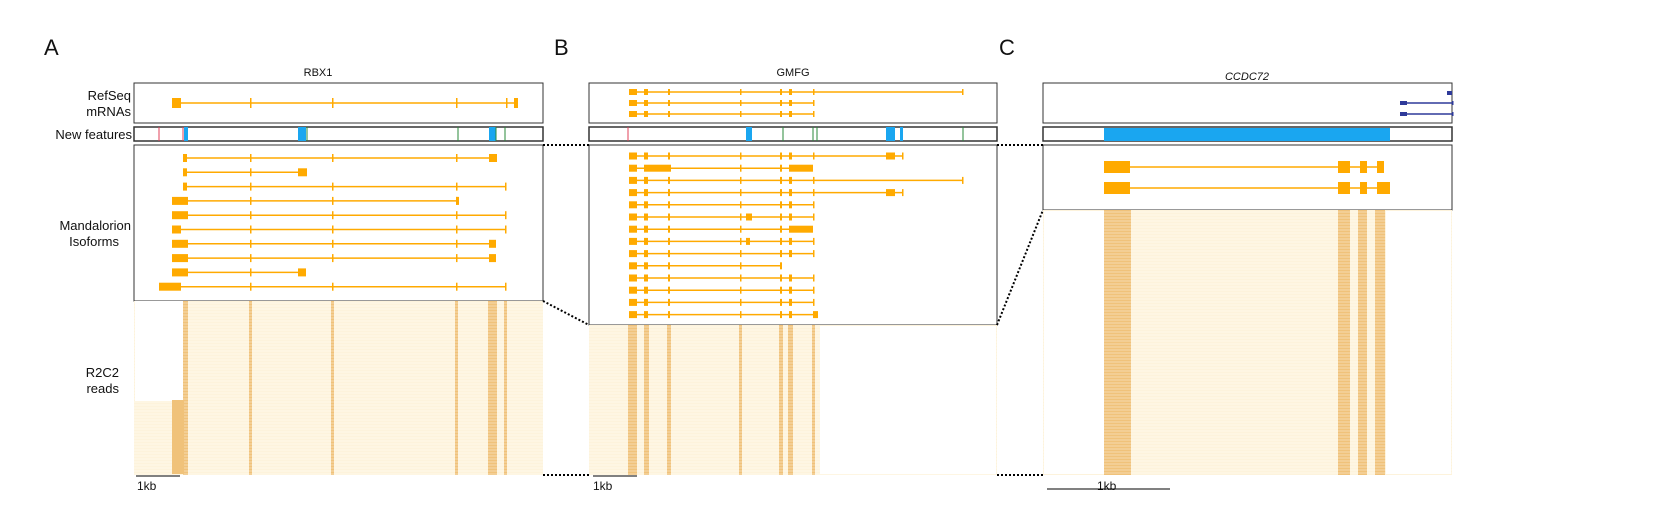 The height and width of the screenshot is (529, 1678). What do you see at coordinates (108, 111) in the screenshot?
I see `track-label-refseq-2: mRNAs` at bounding box center [108, 111].